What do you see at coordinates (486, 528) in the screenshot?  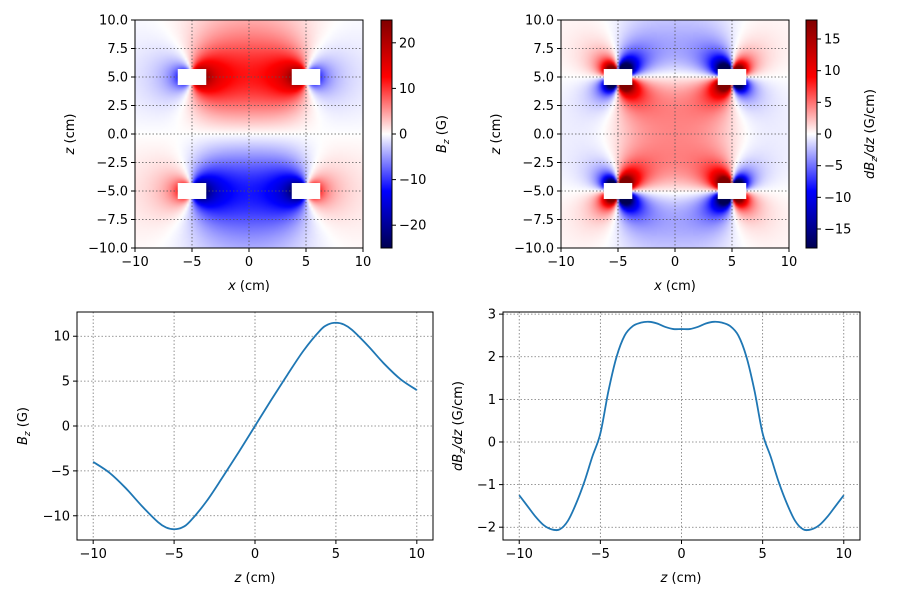 I see `y-tick-label: −2` at bounding box center [486, 528].